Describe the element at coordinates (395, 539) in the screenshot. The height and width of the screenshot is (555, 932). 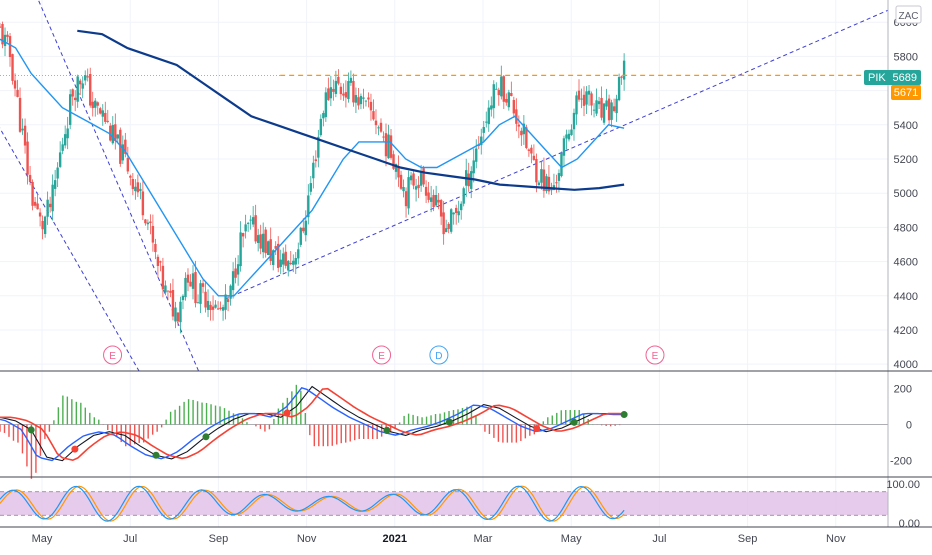
I see `time-tick-label: 2021` at that location.